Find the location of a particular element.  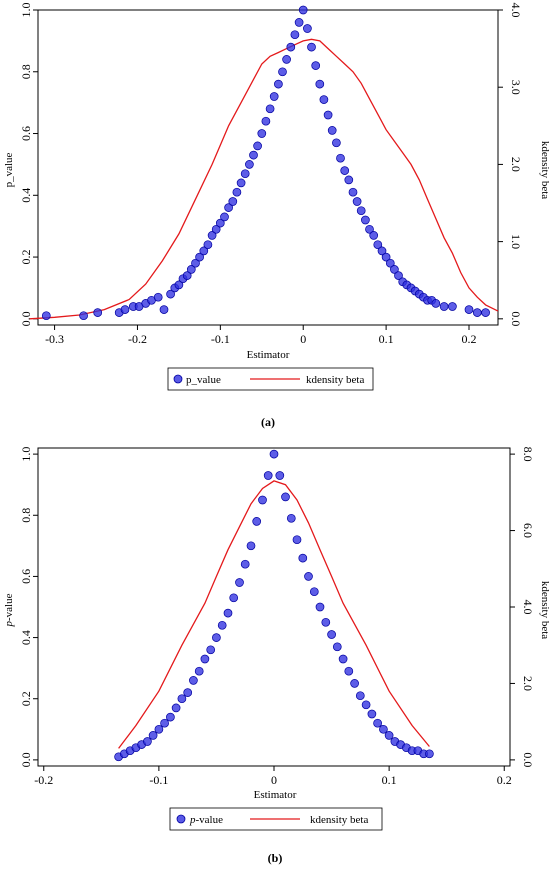

legend-label-pvalue-b-italic: p is located at coordinates (192, 820).